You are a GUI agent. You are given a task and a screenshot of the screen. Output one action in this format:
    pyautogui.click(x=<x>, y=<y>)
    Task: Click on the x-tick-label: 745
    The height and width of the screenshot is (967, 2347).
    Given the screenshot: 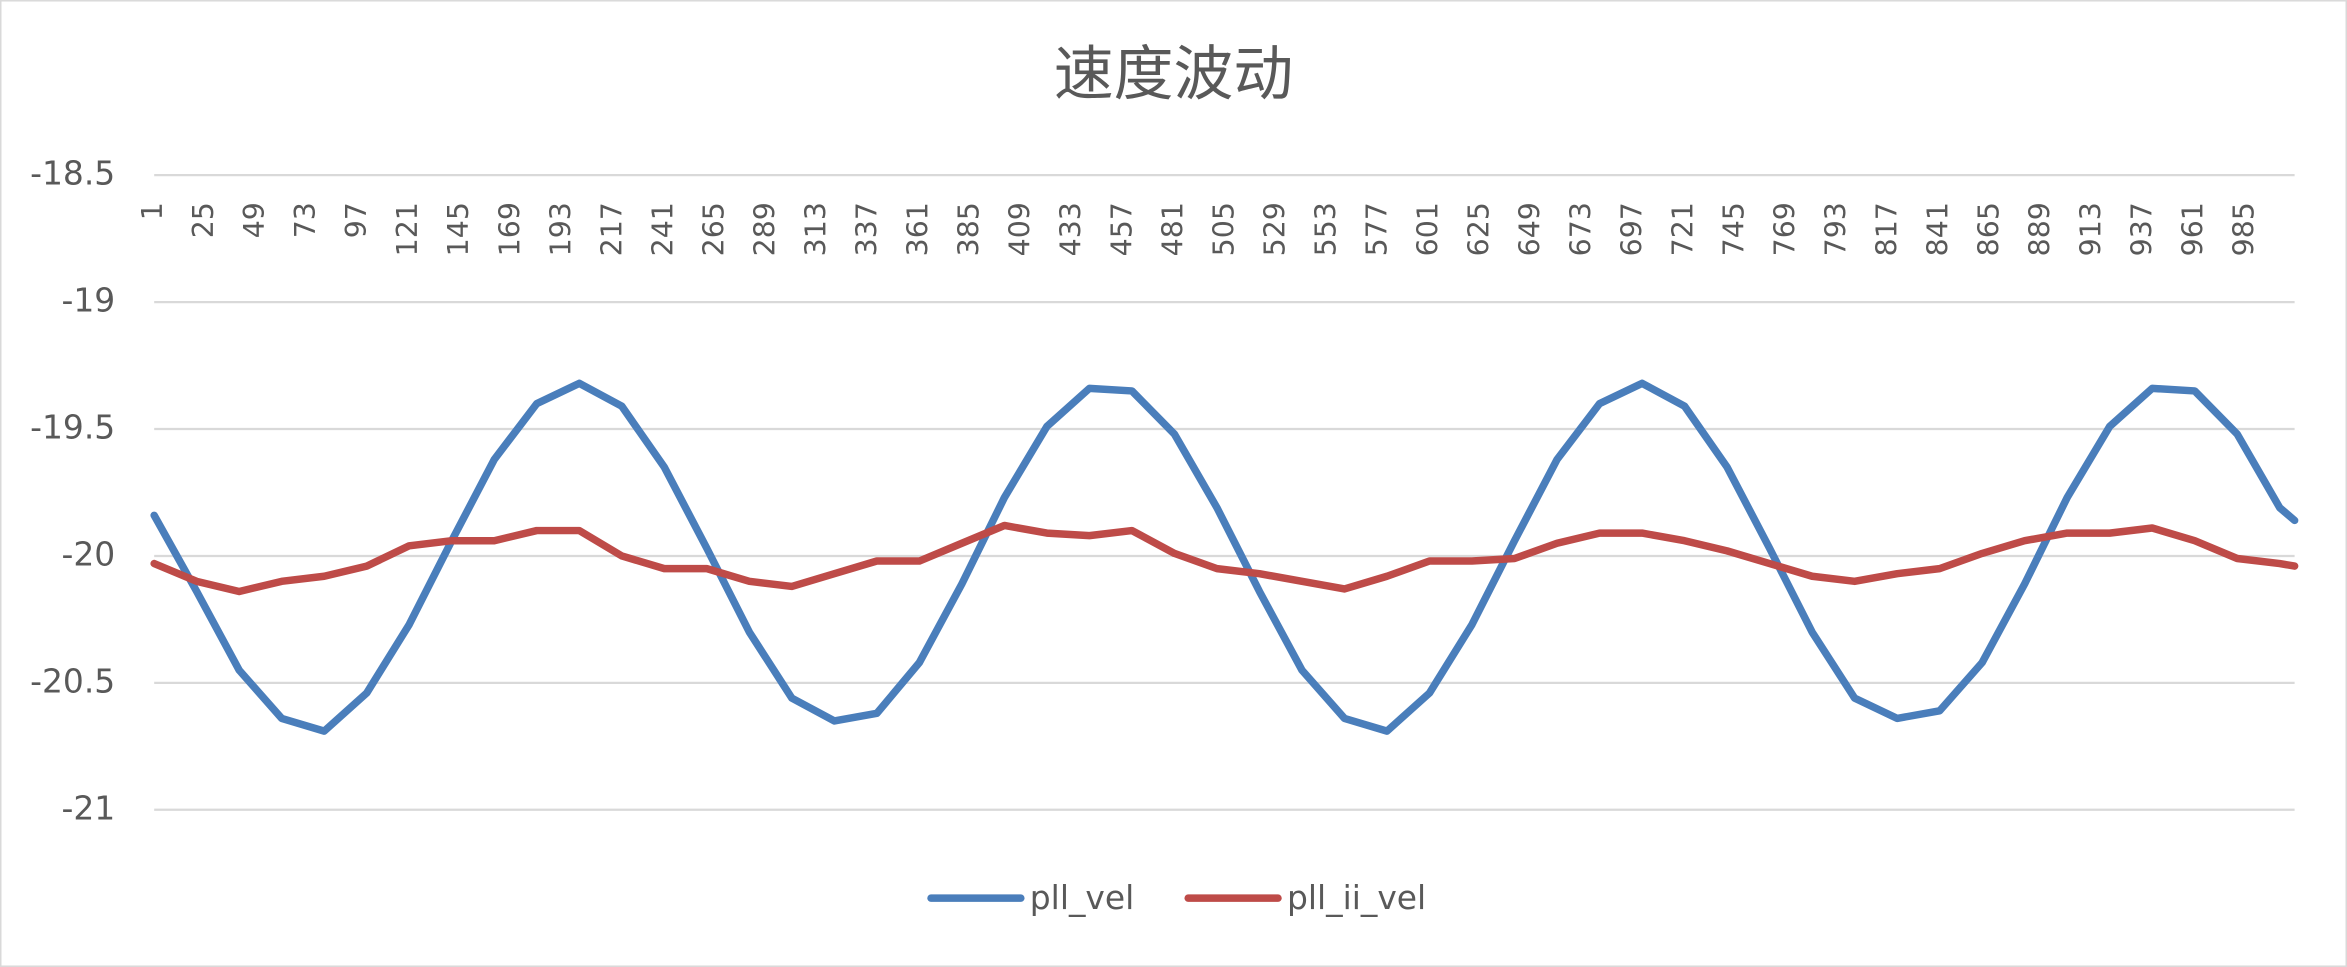 What is the action you would take?
    pyautogui.click(x=1734, y=229)
    